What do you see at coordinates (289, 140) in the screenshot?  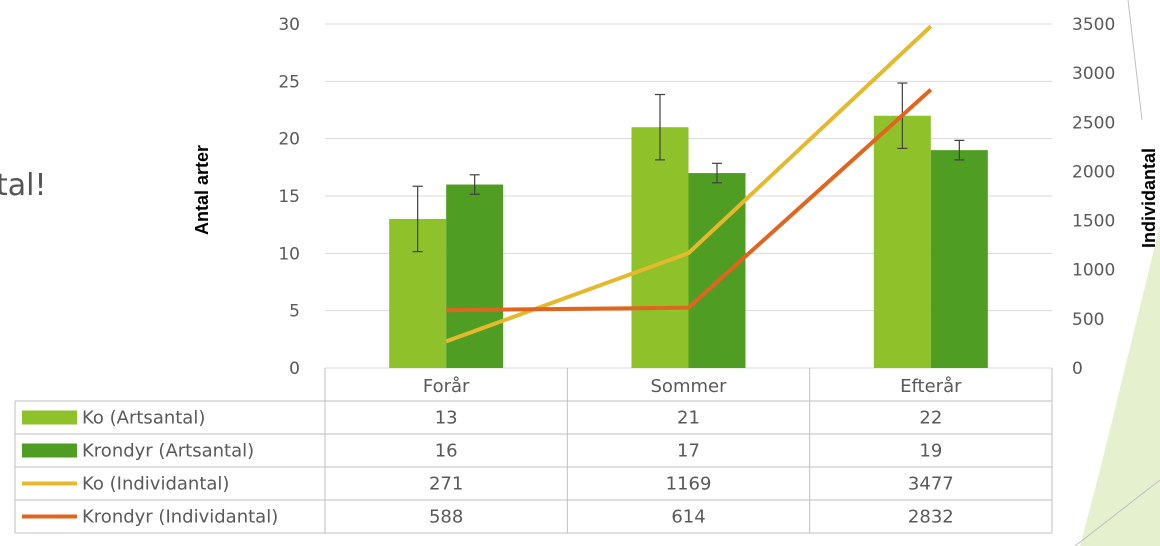 I see `y-tick-label: 20` at bounding box center [289, 140].